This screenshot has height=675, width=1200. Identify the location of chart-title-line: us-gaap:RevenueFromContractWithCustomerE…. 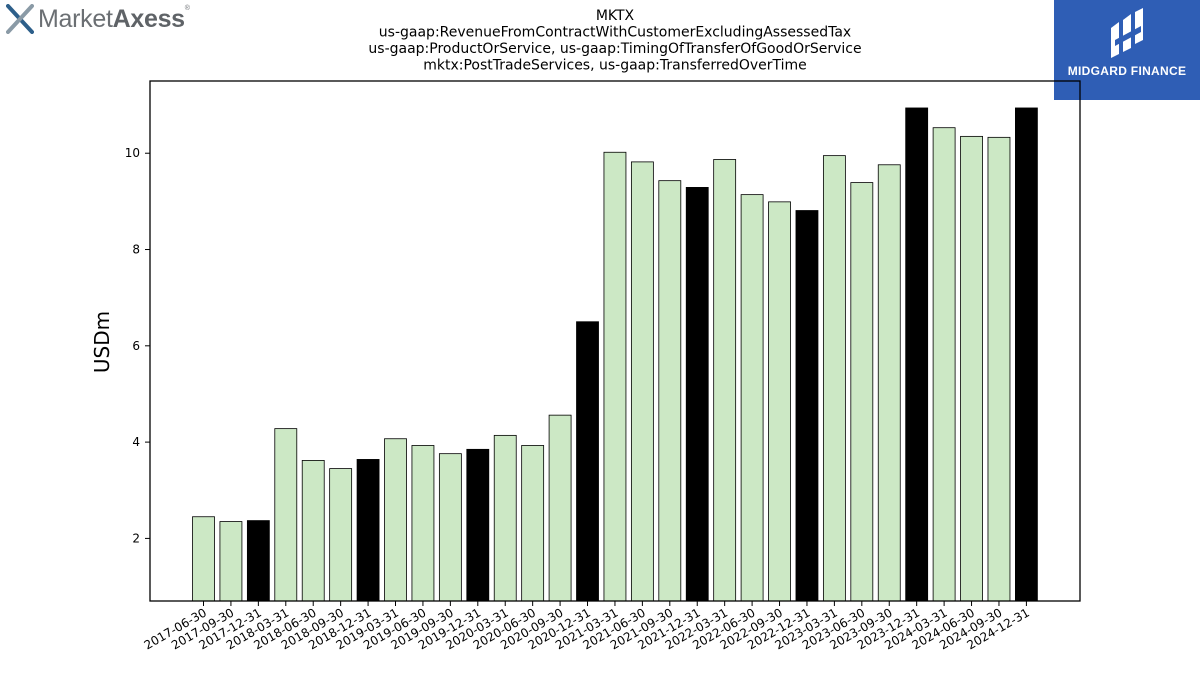
(615, 33).